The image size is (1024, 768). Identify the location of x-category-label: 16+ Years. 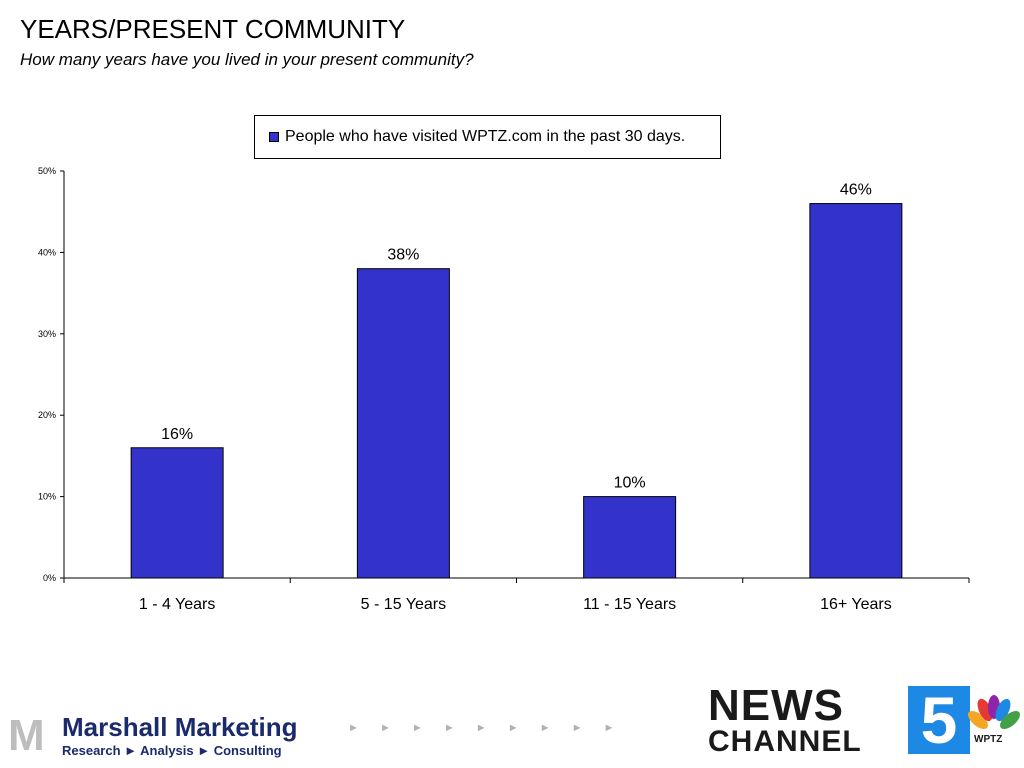
(856, 604).